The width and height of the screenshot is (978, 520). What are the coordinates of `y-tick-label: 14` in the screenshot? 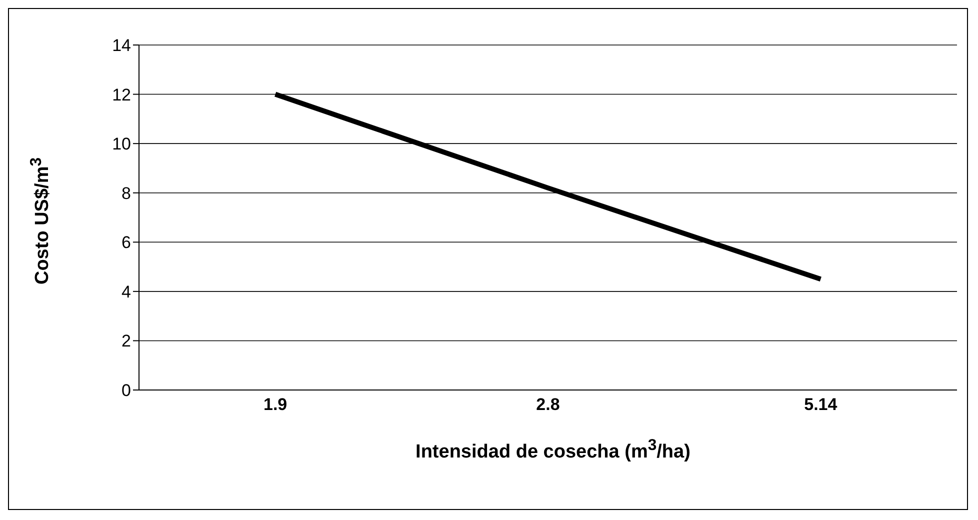 It's located at (121, 46).